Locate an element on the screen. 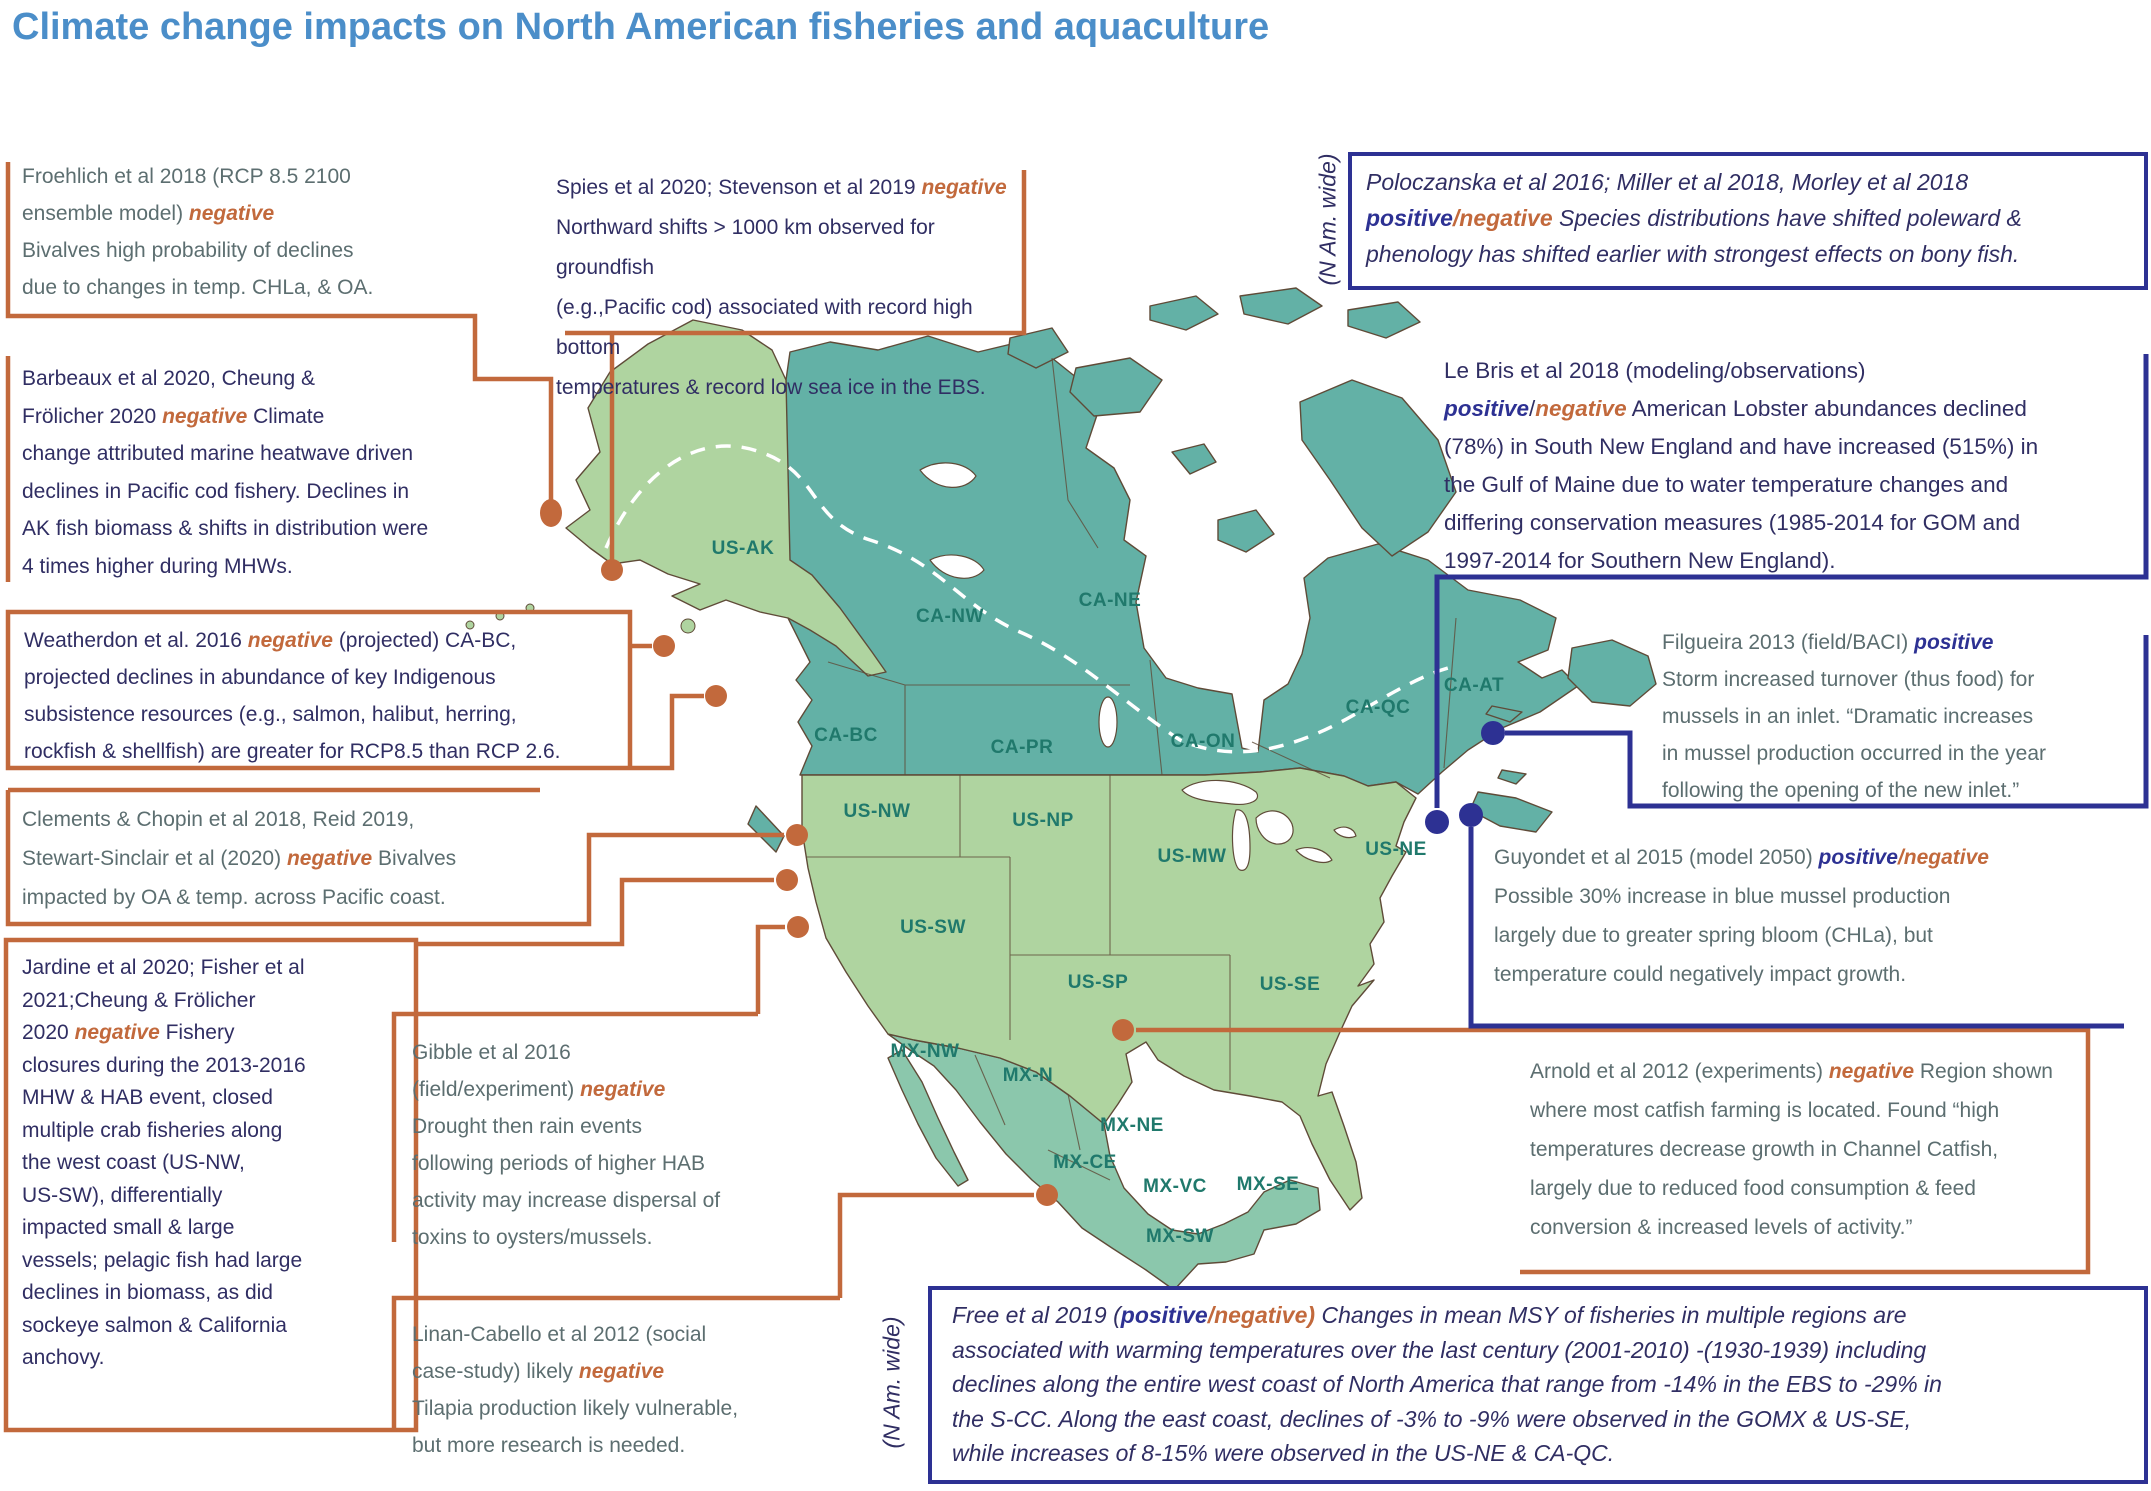  region-label-mx-nw: MX-NW is located at coordinates (925, 1051).